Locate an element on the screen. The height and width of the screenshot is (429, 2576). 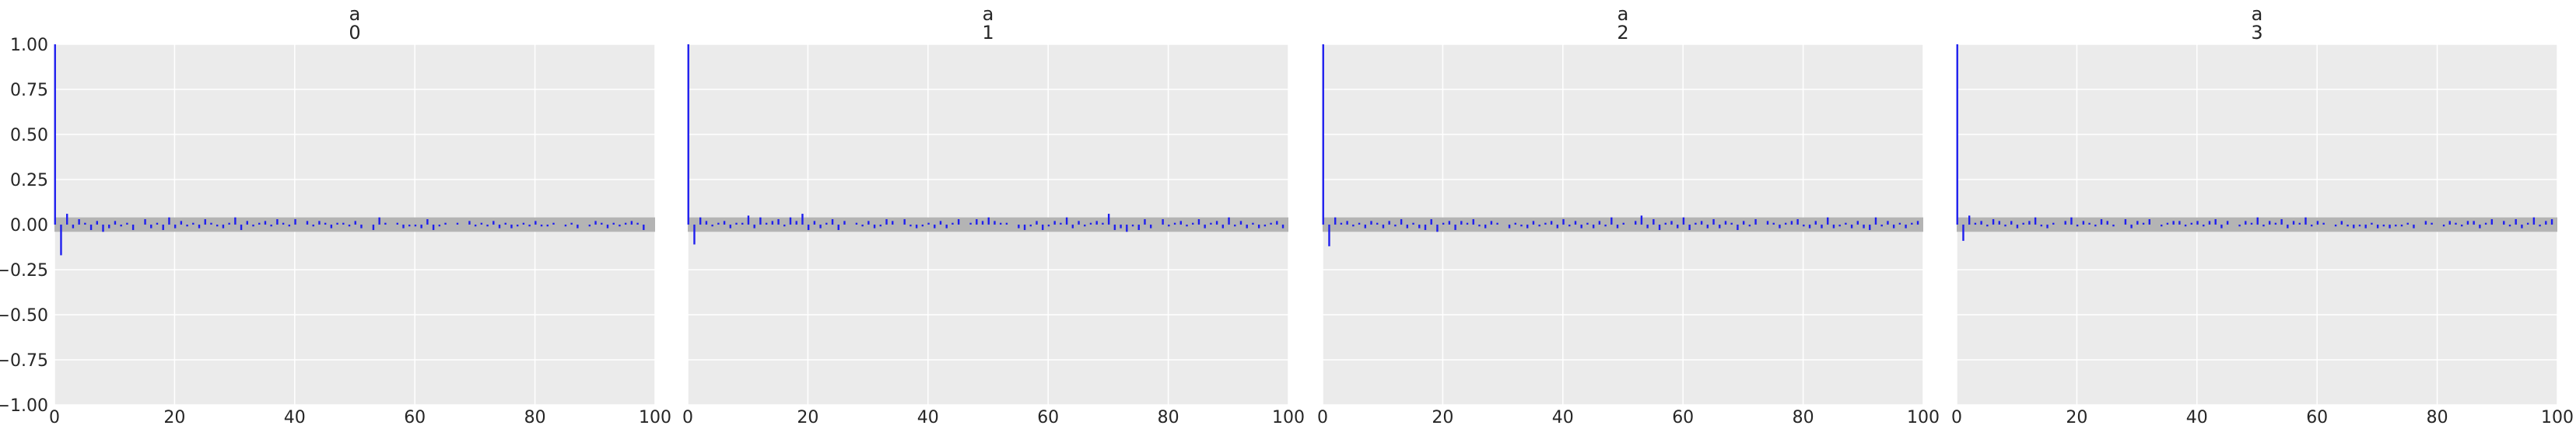
panel-title-line-2: 3 is located at coordinates (2257, 33).